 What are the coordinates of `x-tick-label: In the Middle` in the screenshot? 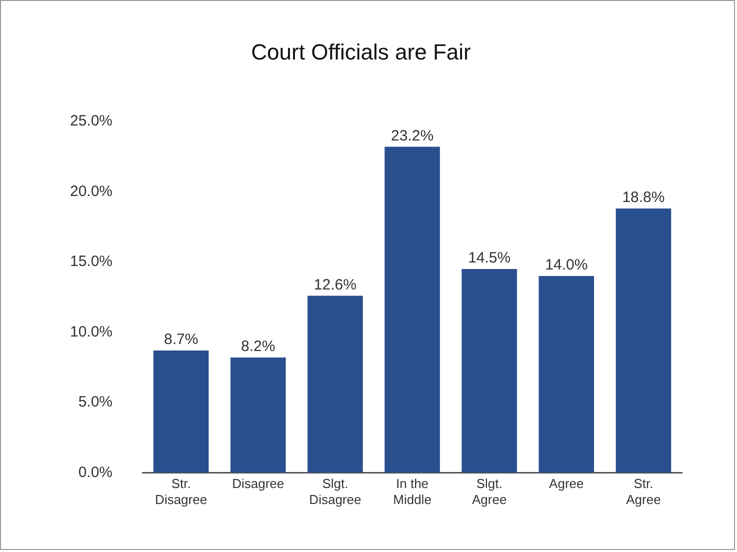 It's located at (412, 491).